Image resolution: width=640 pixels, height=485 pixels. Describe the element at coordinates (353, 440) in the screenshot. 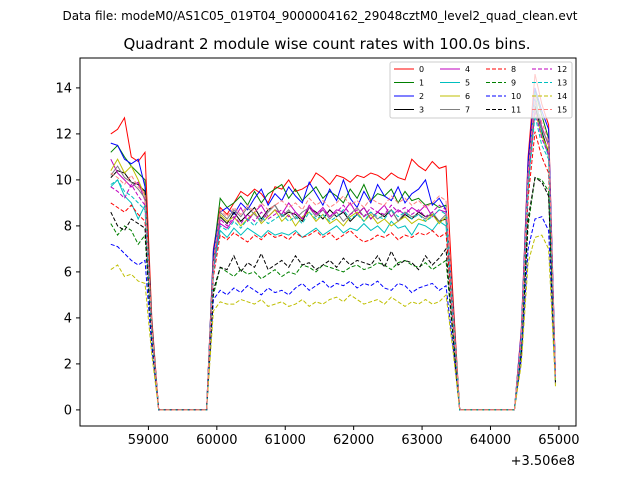

I see `x-tick-label: 62000` at that location.